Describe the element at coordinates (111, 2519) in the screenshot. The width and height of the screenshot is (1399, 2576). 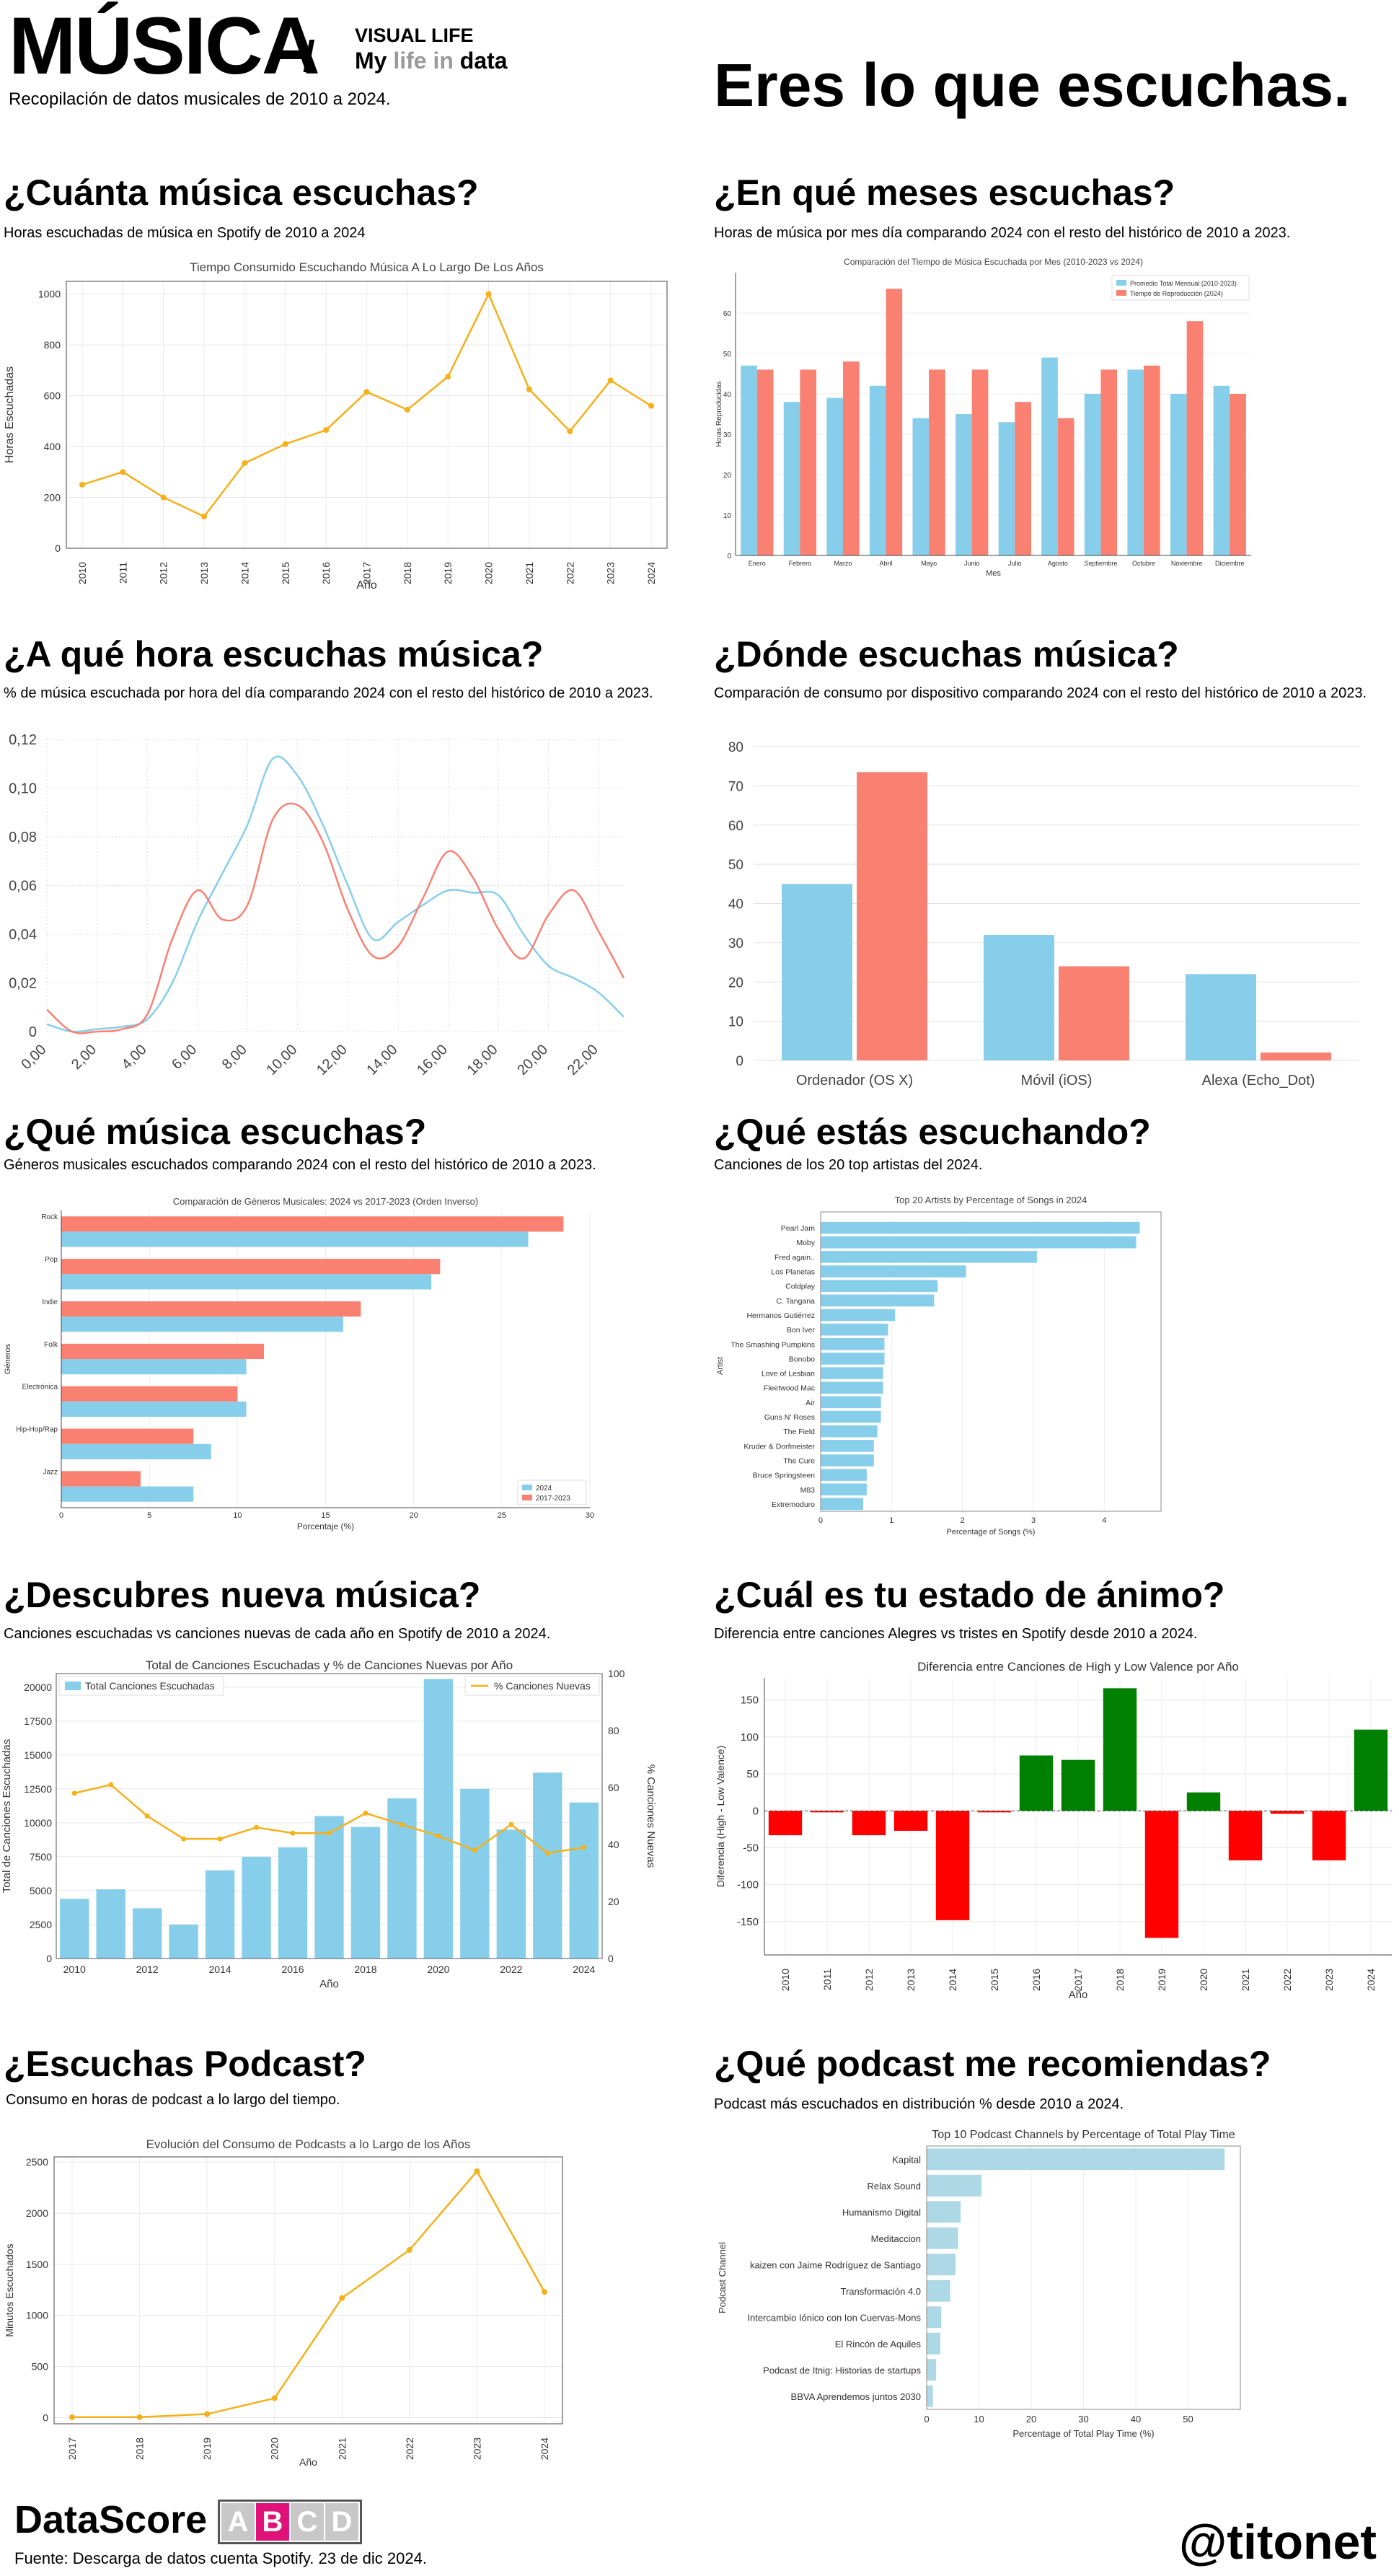
I see `datascore-label: DataScore` at that location.